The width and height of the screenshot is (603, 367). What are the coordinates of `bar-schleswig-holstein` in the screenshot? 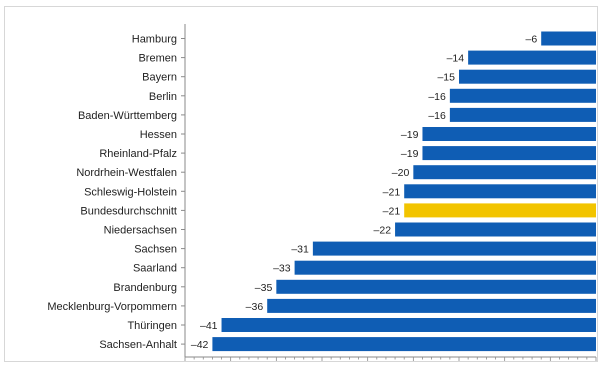 It's located at (500, 191).